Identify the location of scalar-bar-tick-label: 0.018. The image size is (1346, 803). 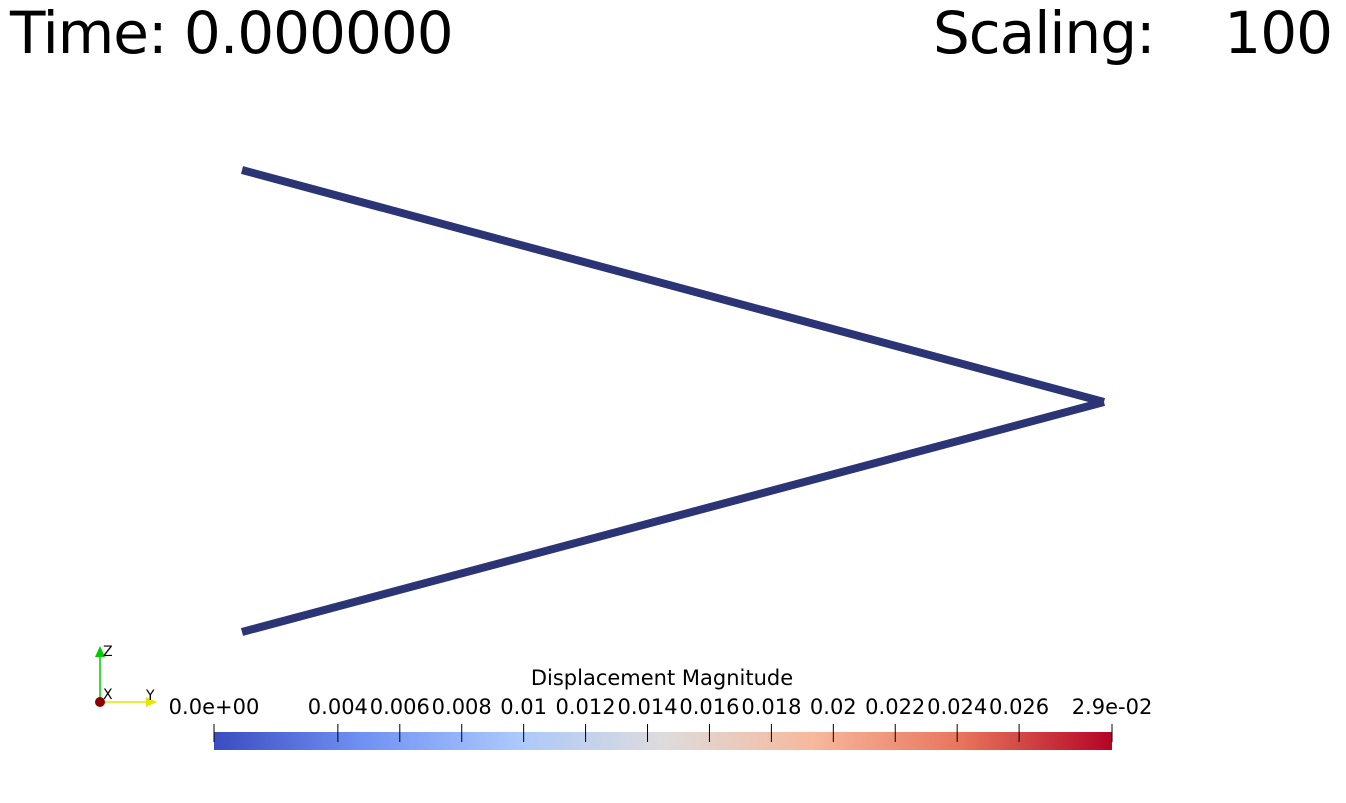
(771, 707).